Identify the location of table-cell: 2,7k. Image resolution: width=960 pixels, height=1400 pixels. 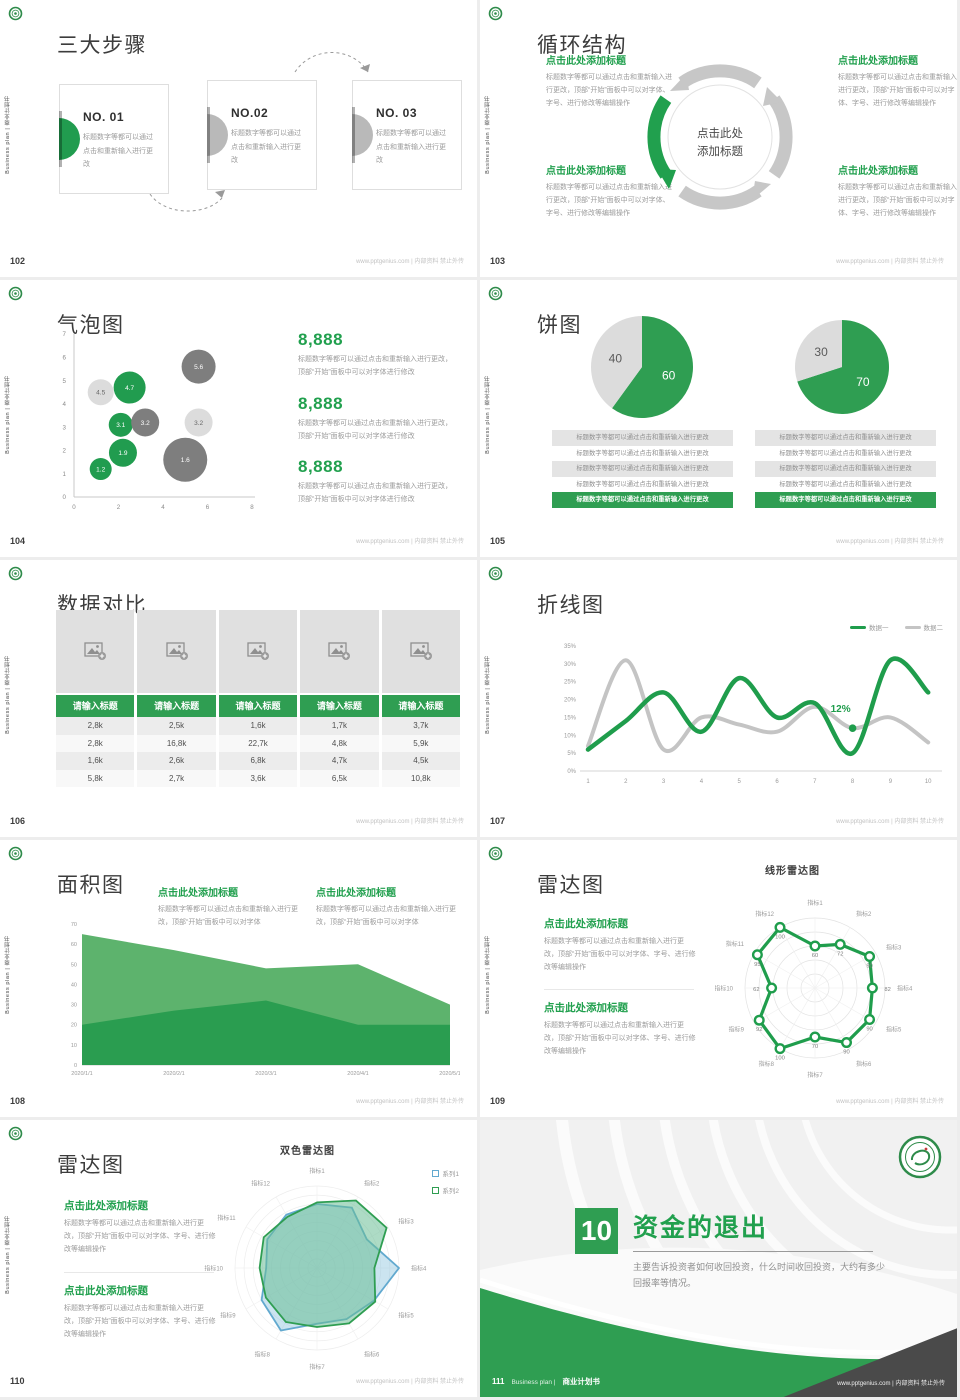
(176, 778).